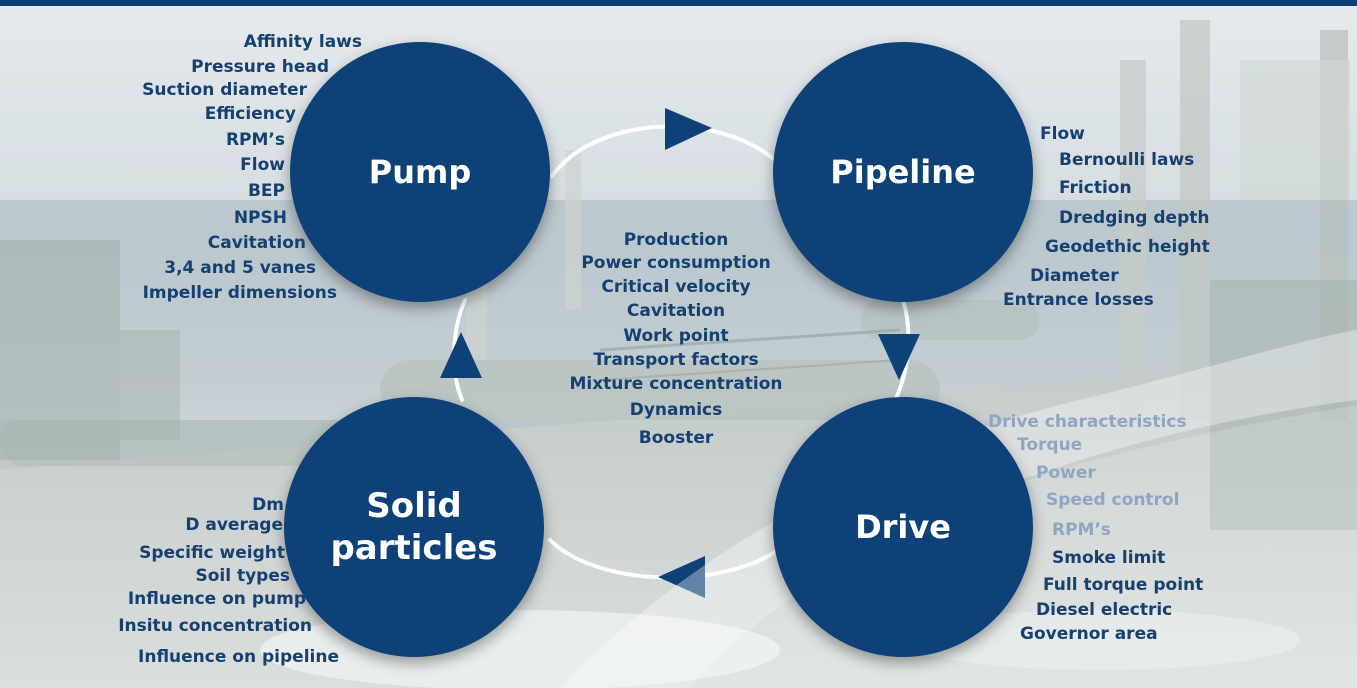 This screenshot has width=1357, height=688. I want to click on list-item: Influence on pipeline, so click(238, 657).